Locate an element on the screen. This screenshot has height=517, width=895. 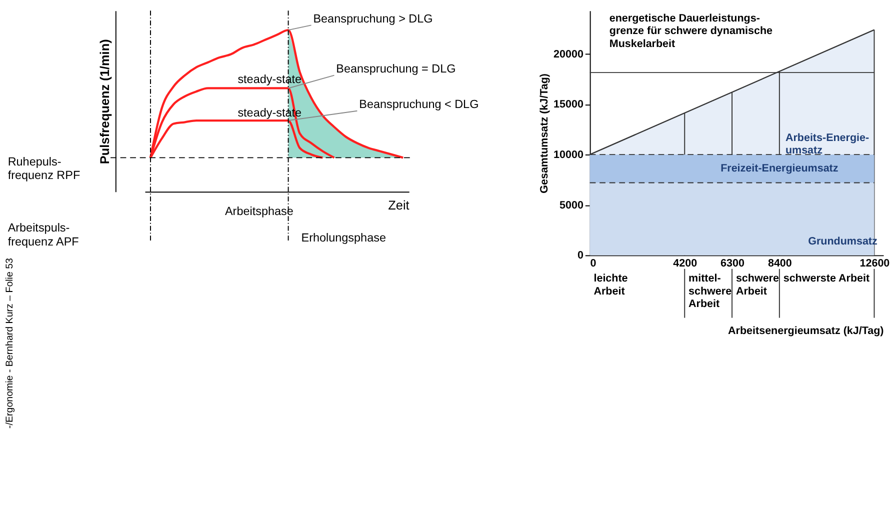
y-tick-label: 15000 is located at coordinates (569, 104).